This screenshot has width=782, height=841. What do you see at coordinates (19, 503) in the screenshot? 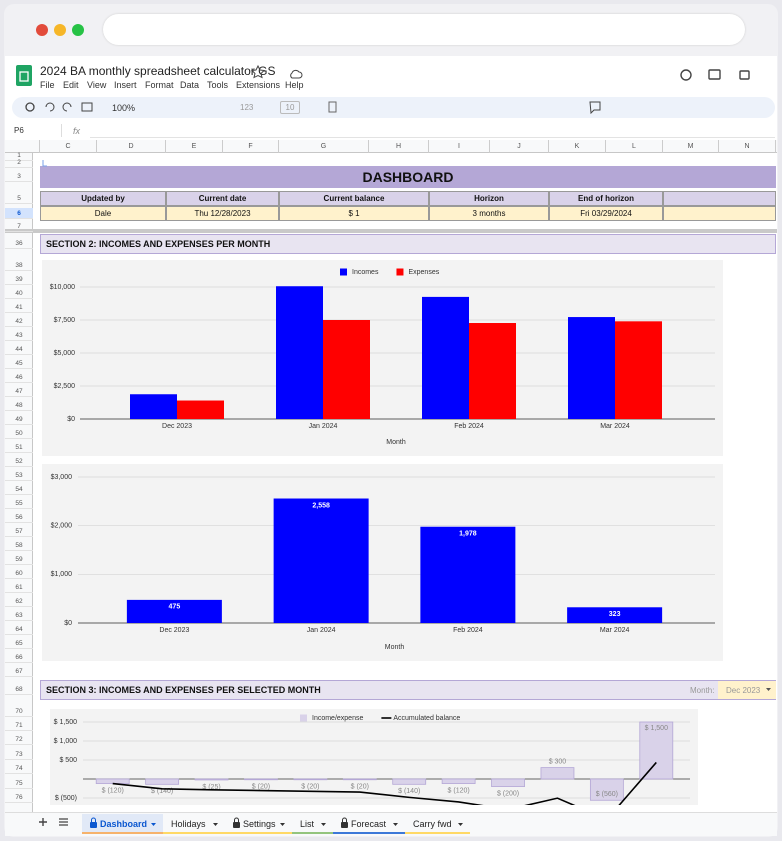
I see `row-header: 55` at bounding box center [19, 503].